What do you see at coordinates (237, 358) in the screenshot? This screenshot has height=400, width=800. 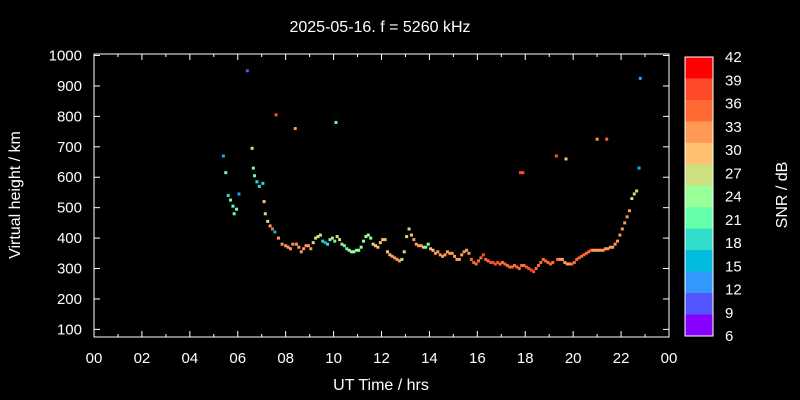 I see `x-tick-label: 06` at bounding box center [237, 358].